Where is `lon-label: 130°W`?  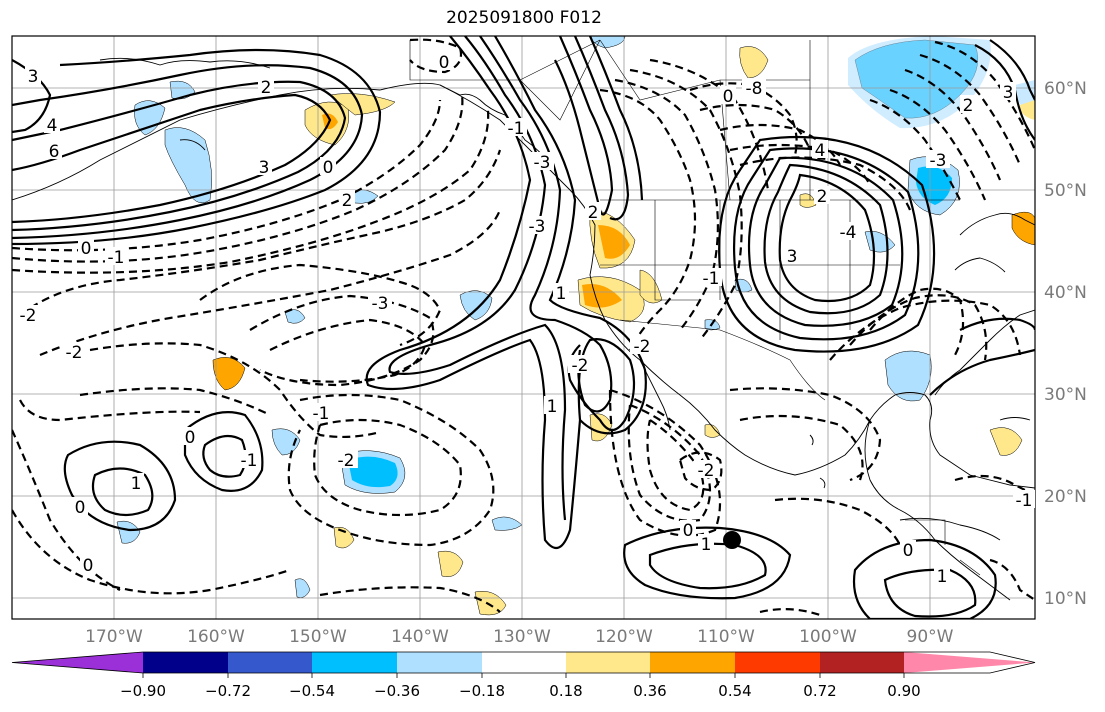 lon-label: 130°W is located at coordinates (522, 637).